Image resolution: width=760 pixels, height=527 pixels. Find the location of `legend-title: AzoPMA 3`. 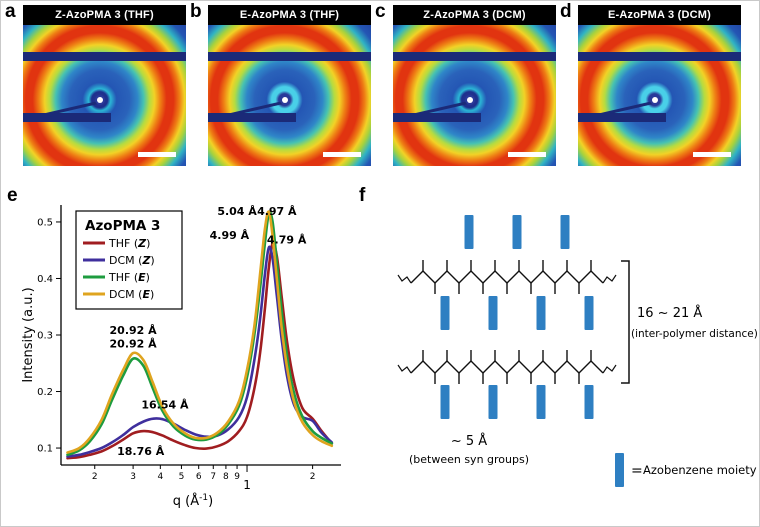

legend-title: AzoPMA 3 is located at coordinates (122, 226).